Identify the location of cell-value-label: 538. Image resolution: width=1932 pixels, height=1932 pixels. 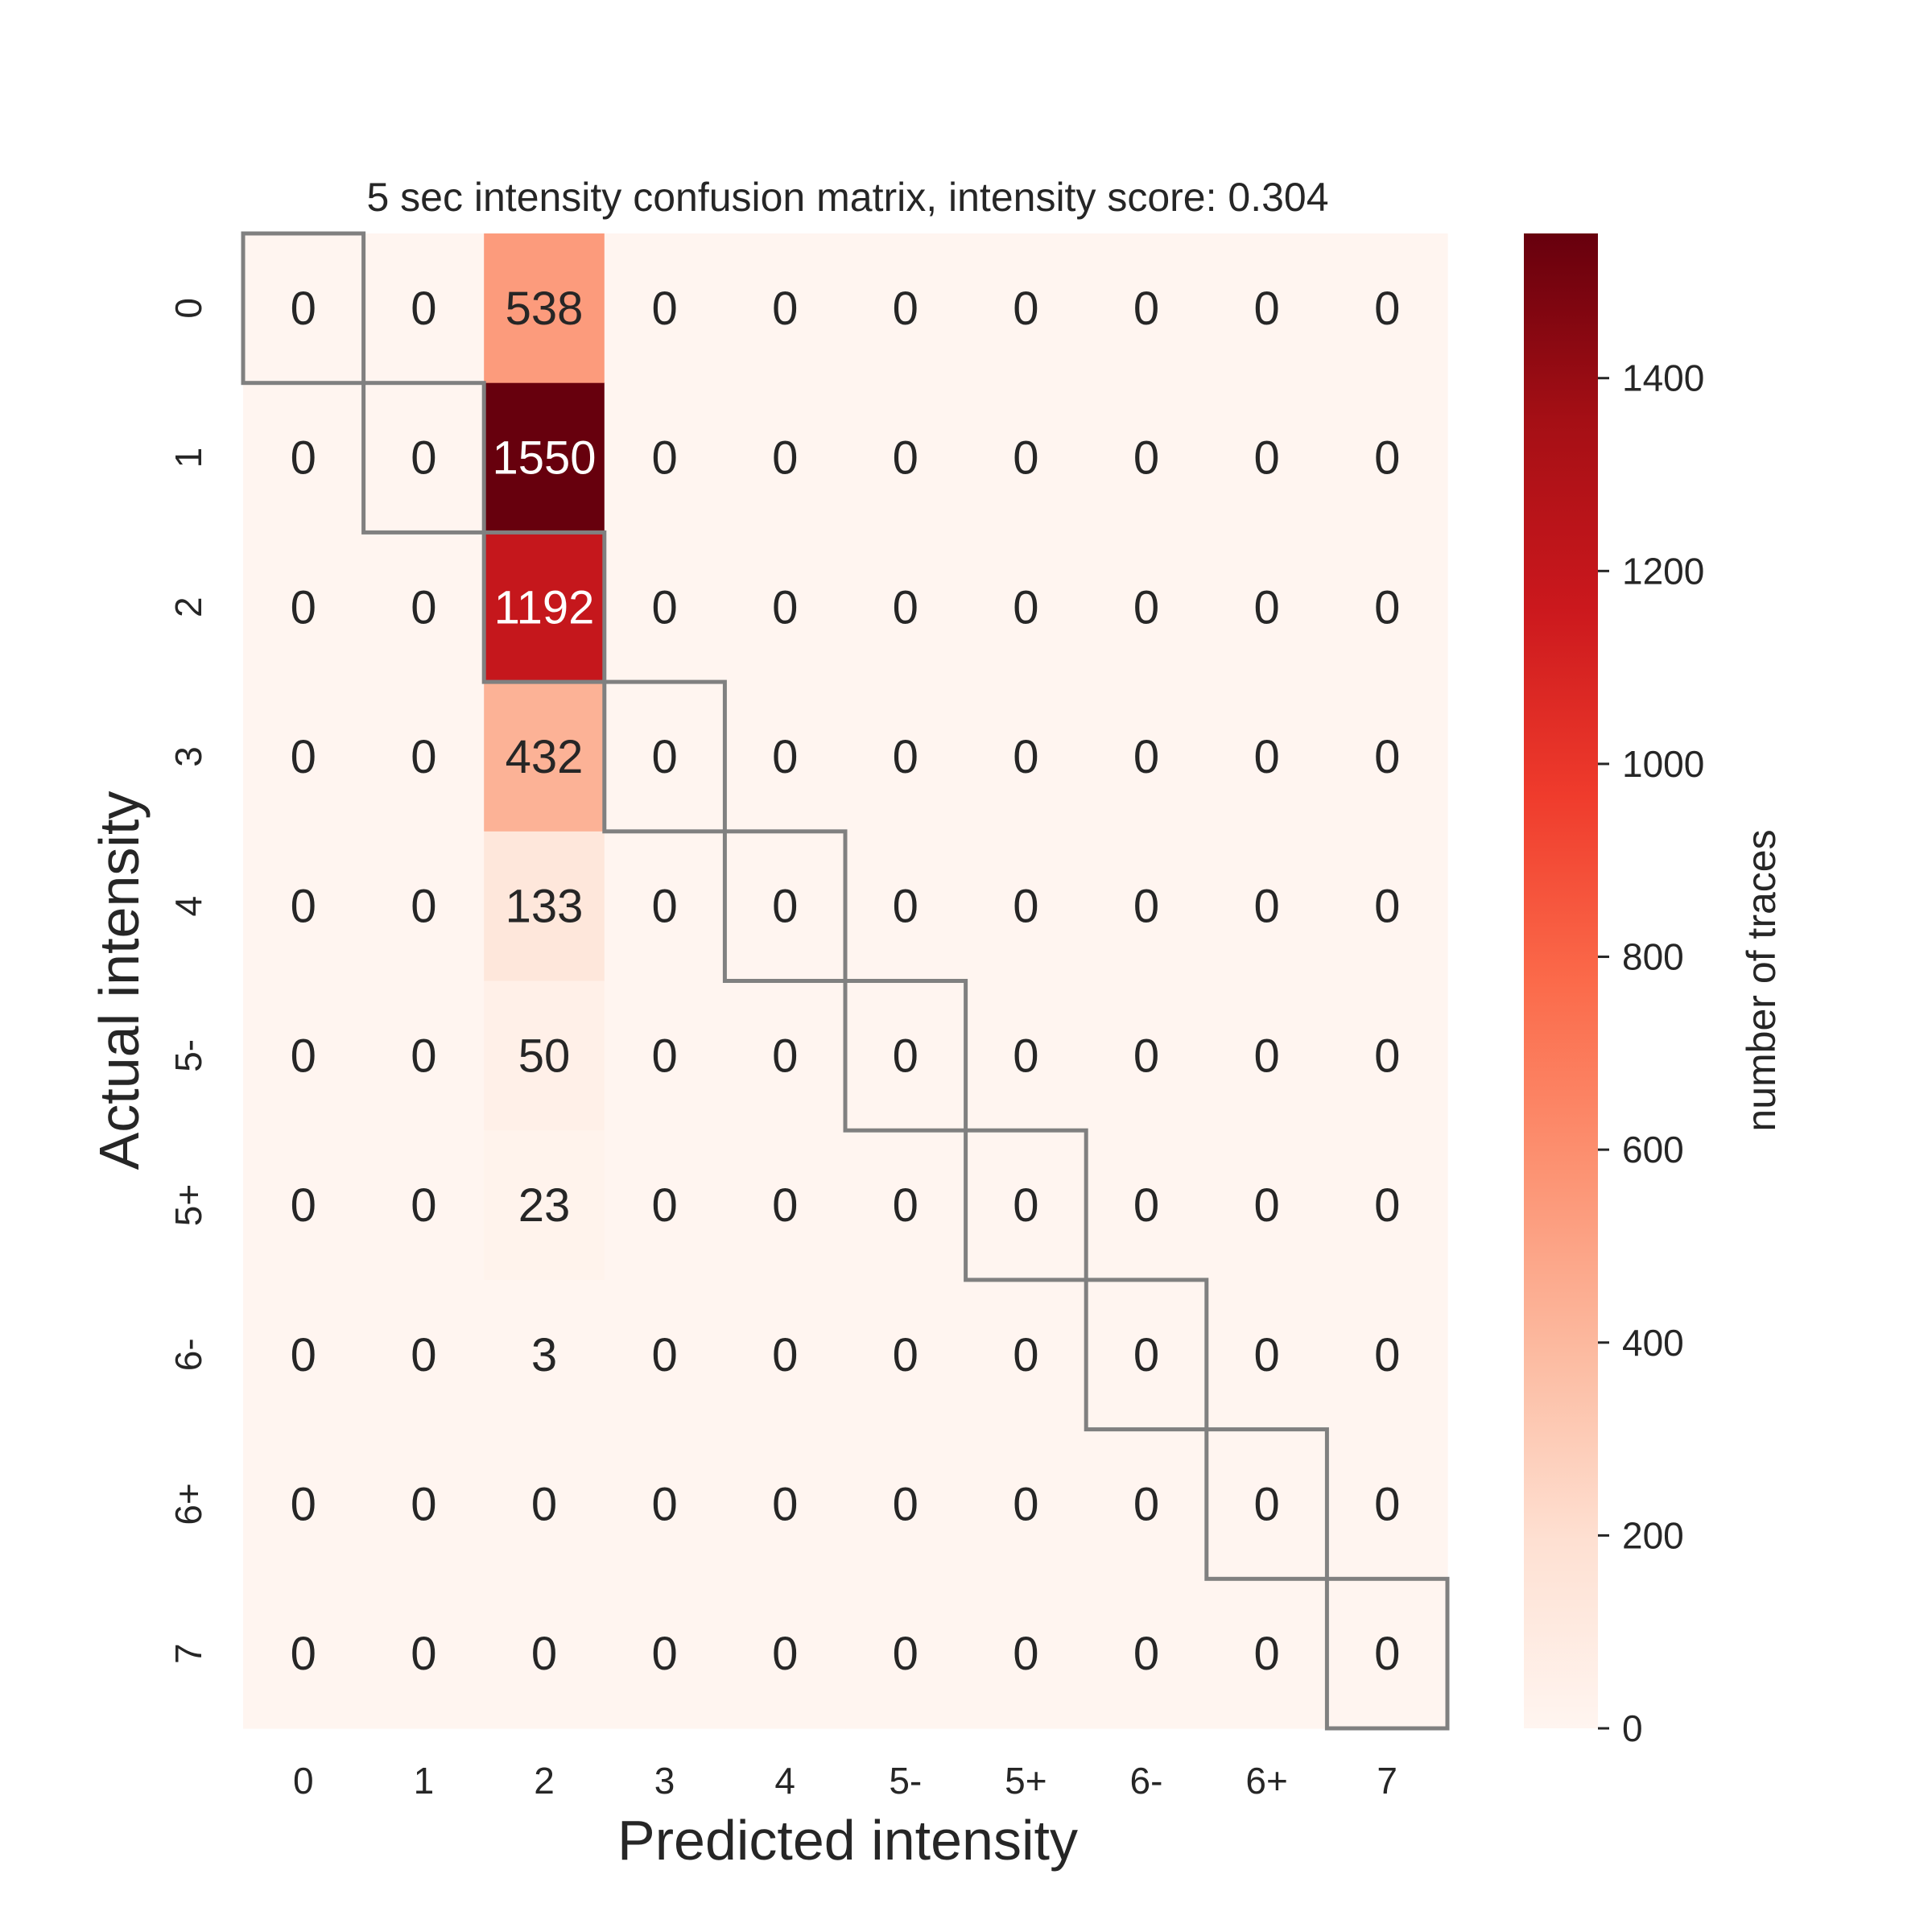
(545, 309).